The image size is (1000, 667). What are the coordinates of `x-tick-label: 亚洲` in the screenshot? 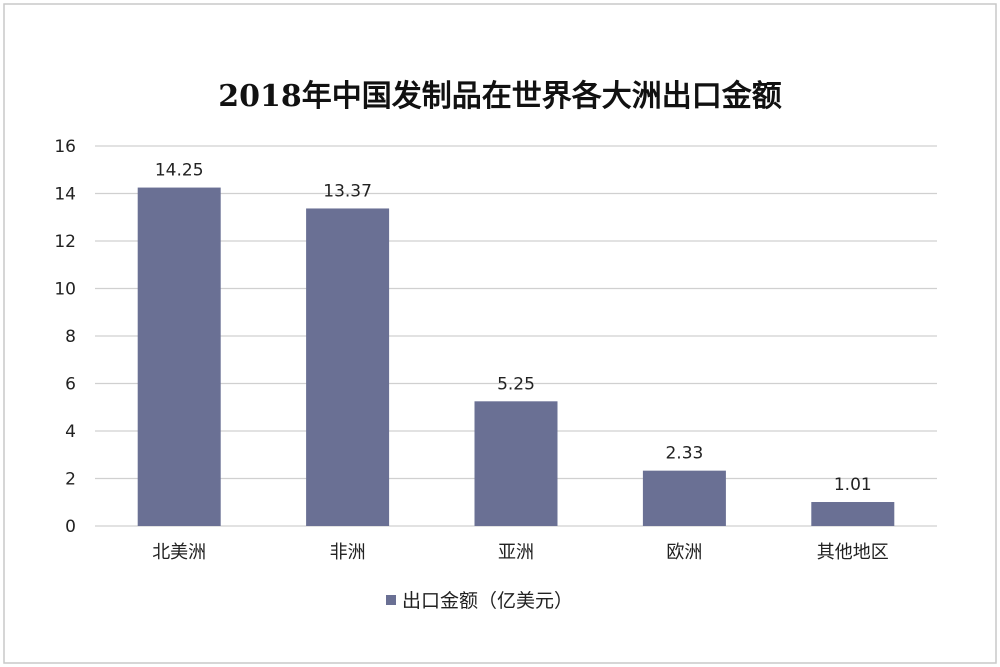 It's located at (516, 552).